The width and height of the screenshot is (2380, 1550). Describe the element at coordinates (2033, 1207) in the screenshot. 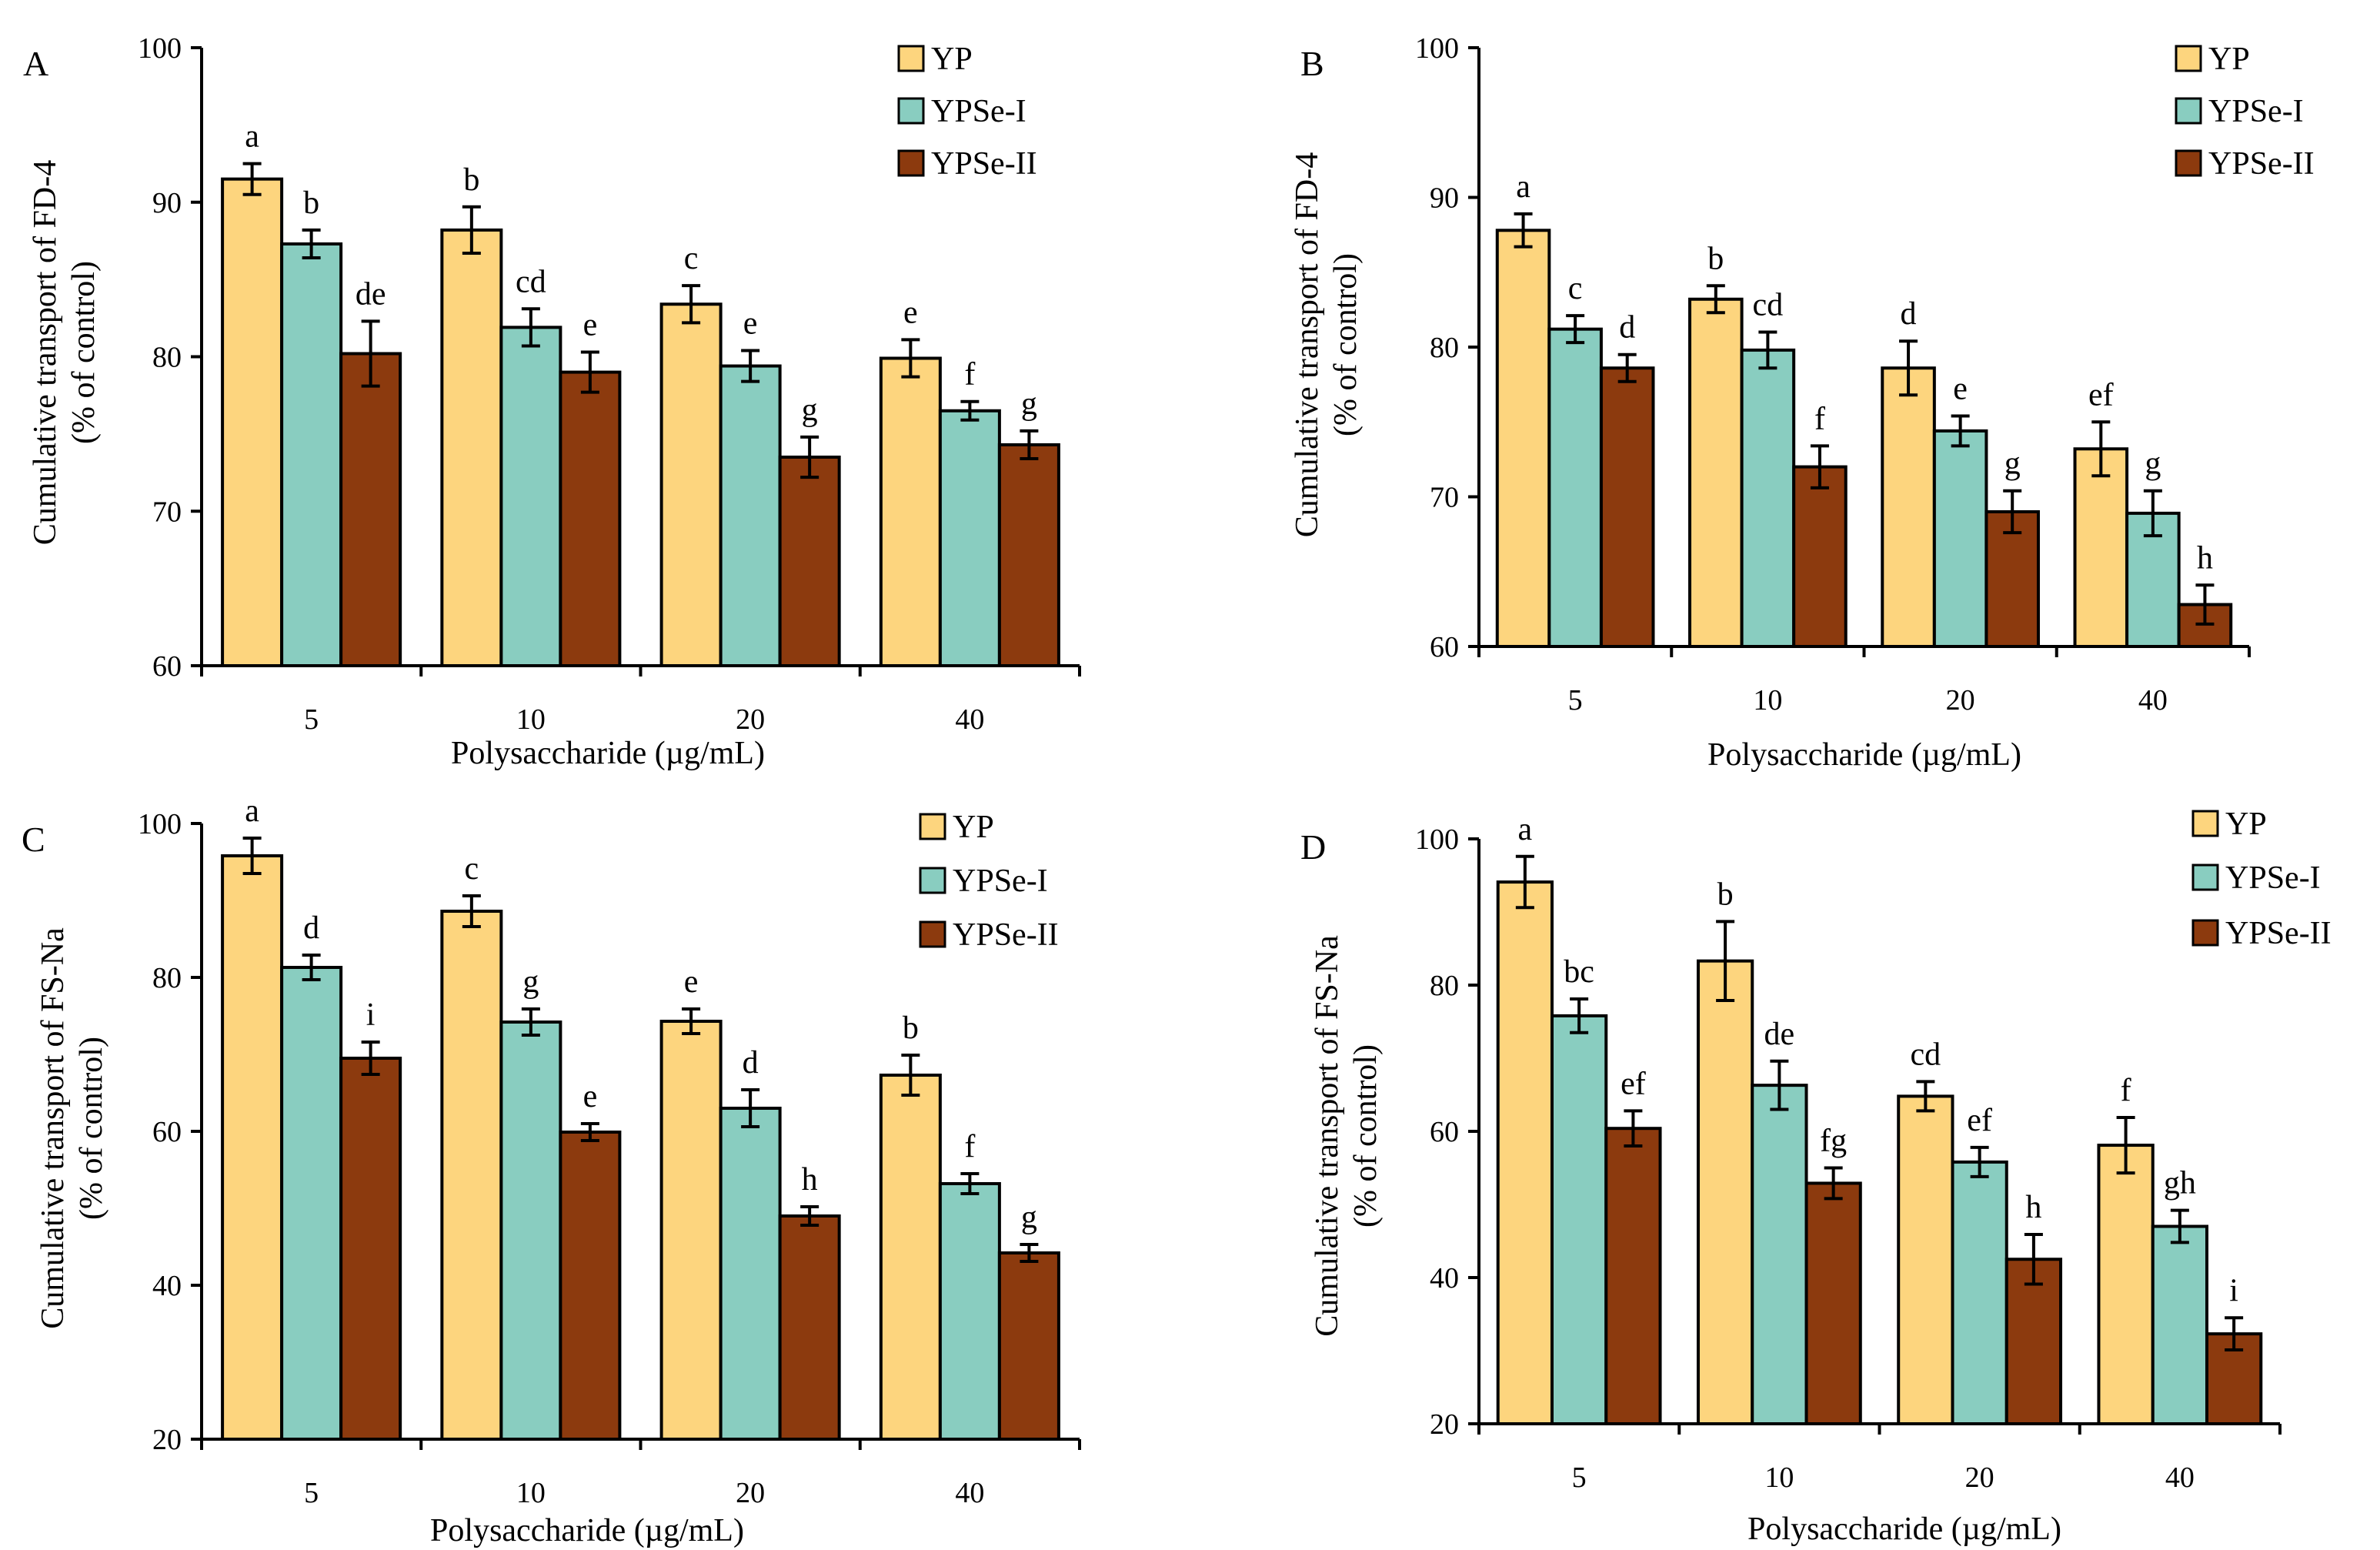

I see `significance-label: h` at that location.